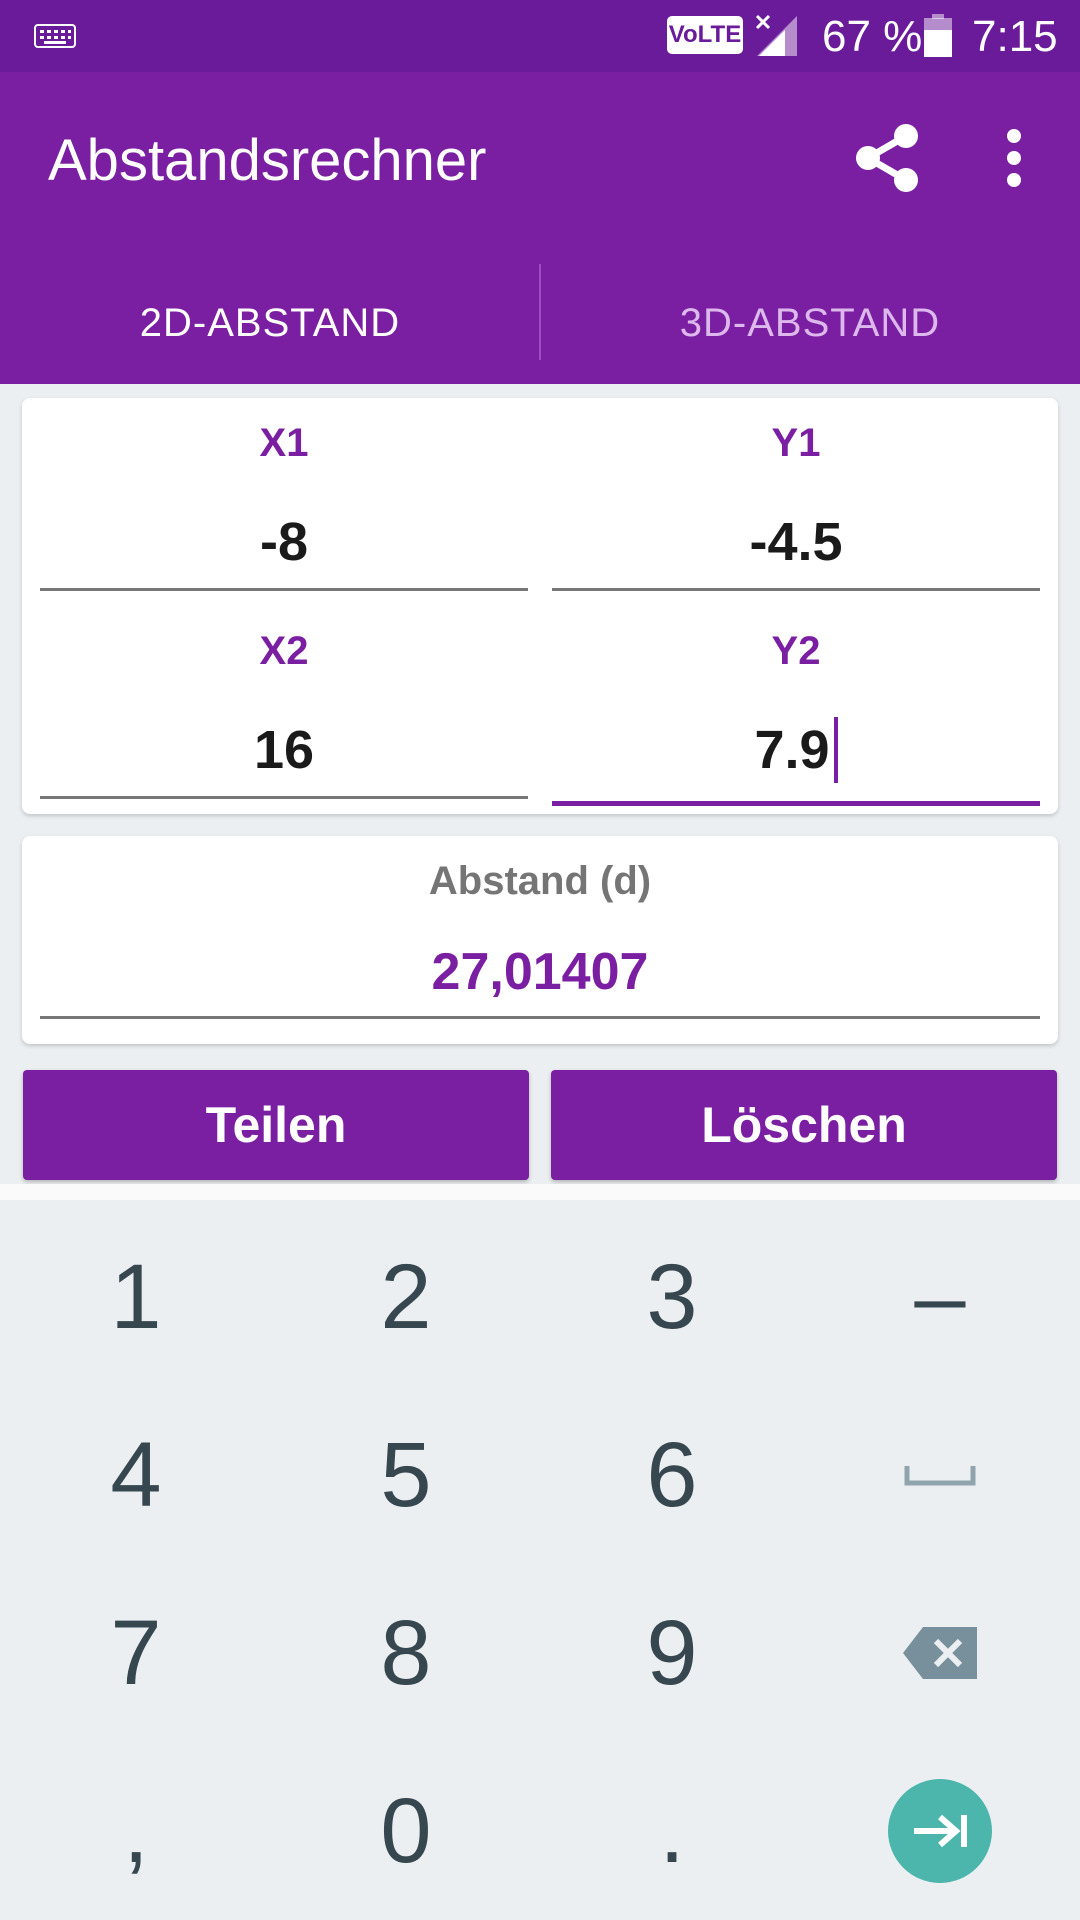  What do you see at coordinates (136, 1653) in the screenshot?
I see `key-7: 7` at bounding box center [136, 1653].